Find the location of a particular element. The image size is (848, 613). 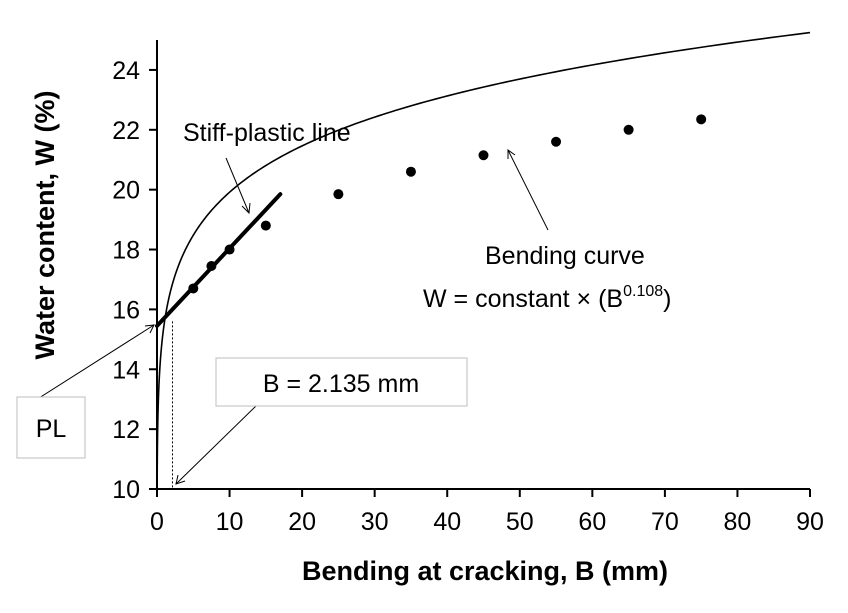

x-tick-label: 50 is located at coordinates (520, 522).